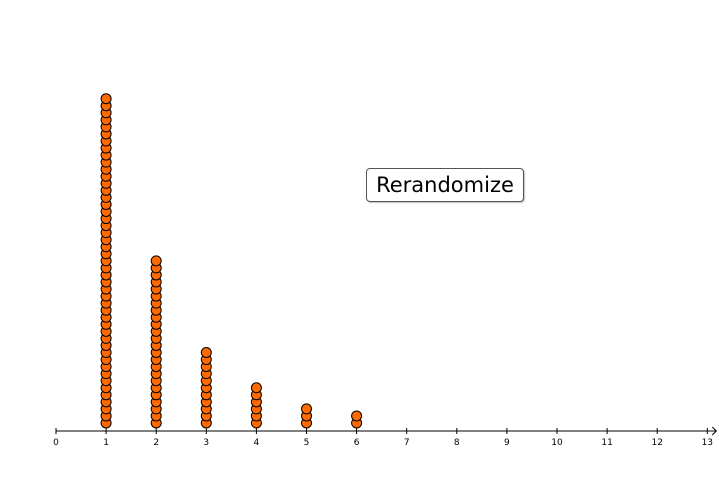 Image resolution: width=719 pixels, height=485 pixels. I want to click on rerandomize-button: Rerandomize, so click(445, 185).